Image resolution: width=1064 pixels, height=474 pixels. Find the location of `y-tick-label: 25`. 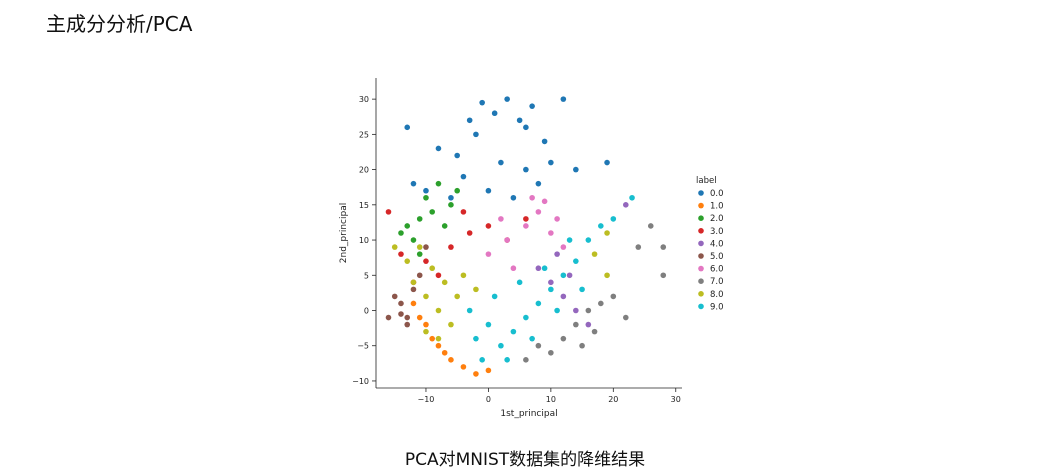

y-tick-label: 25 is located at coordinates (364, 134).